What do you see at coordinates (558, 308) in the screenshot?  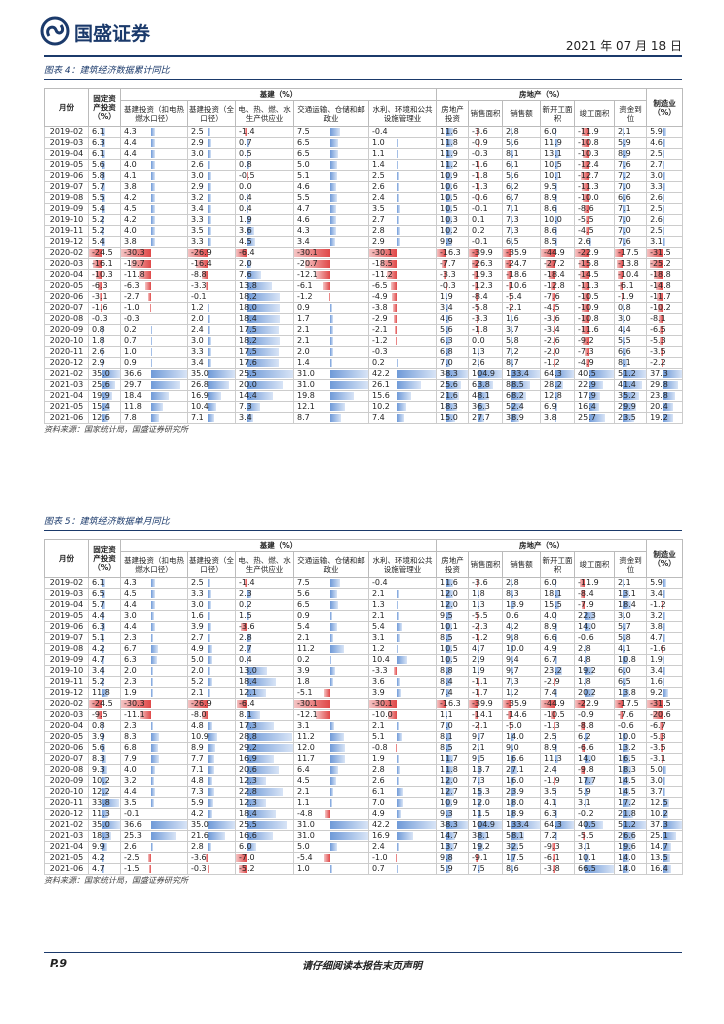 I see `value-cell: -4.5` at bounding box center [558, 308].